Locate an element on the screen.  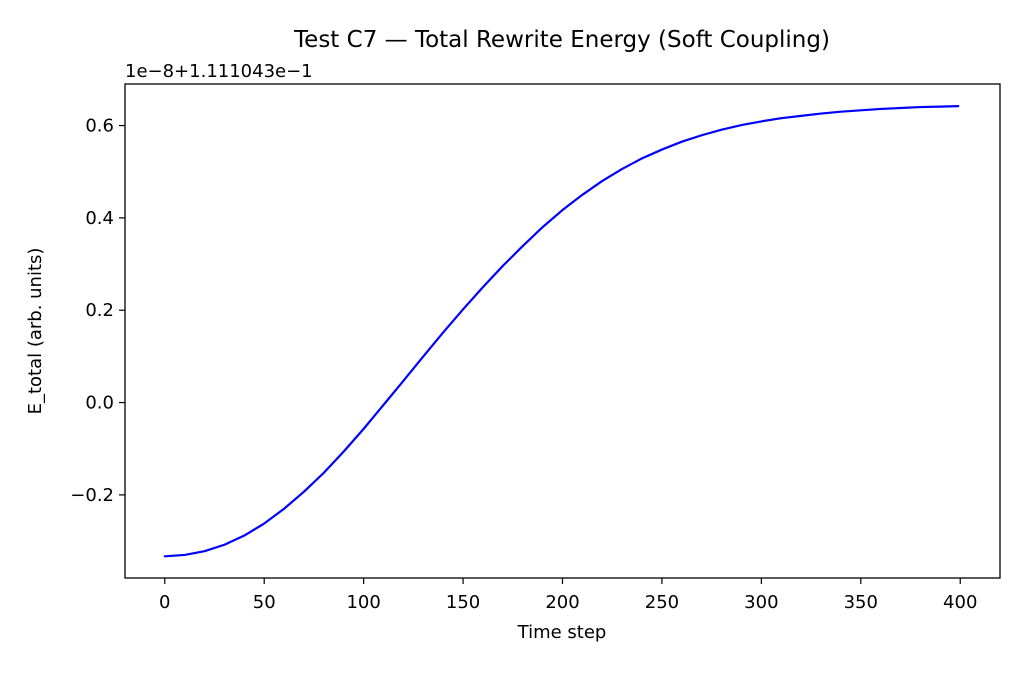
y-tick-label: 0.6 is located at coordinates (99, 126).